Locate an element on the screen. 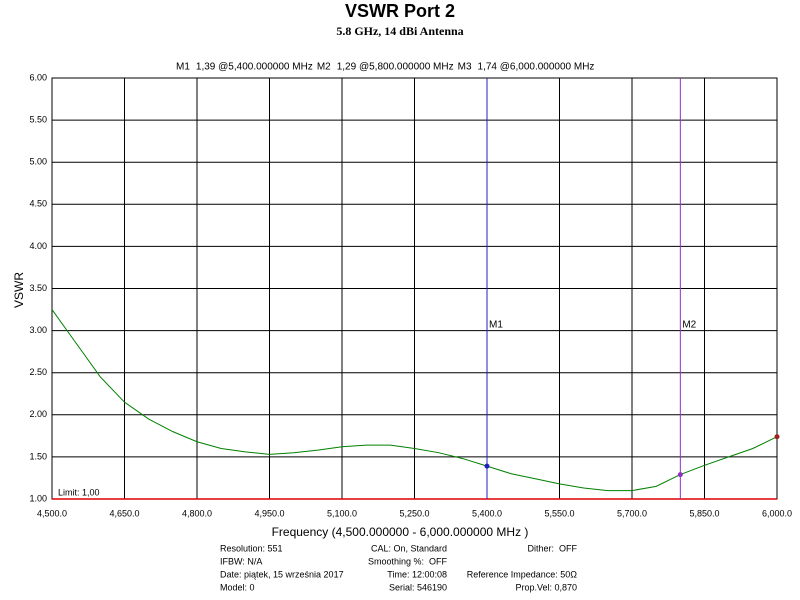  marker-legend-name: M2 is located at coordinates (324, 67).